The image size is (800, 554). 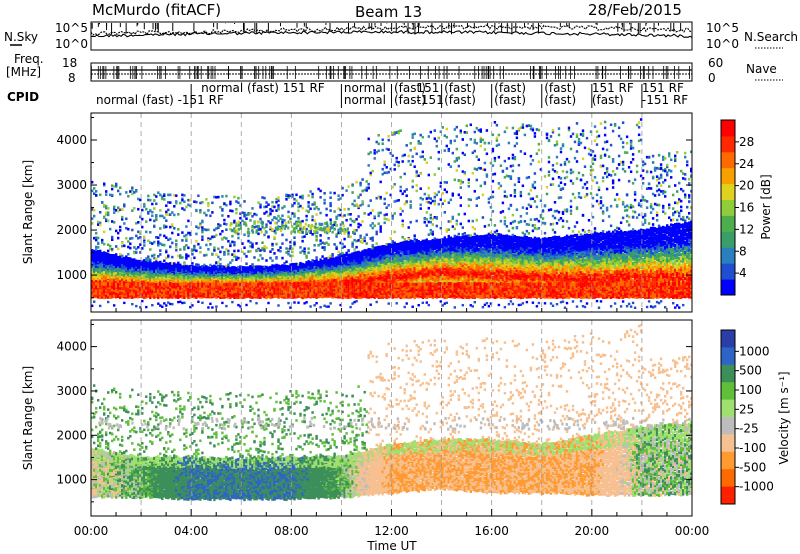 What do you see at coordinates (160, 100) in the screenshot?
I see `cpid-entry: normal (fast) -151 RF` at bounding box center [160, 100].